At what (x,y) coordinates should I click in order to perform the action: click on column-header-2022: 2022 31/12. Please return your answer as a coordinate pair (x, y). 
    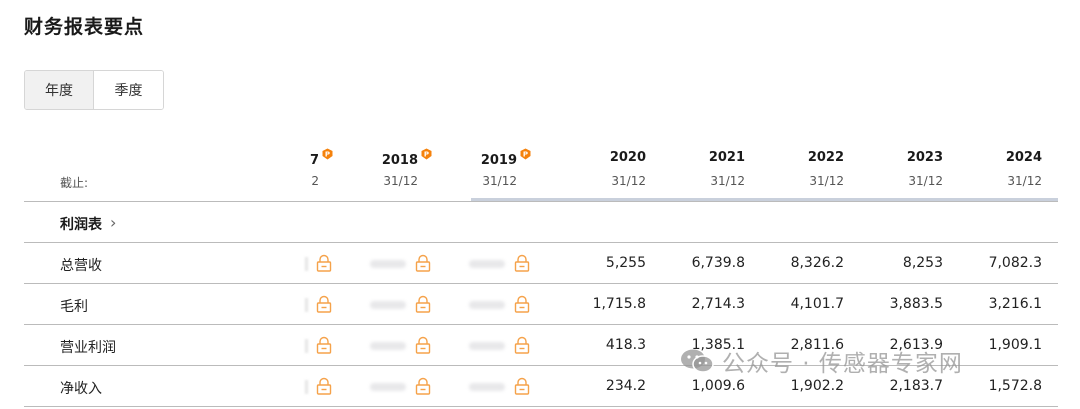
    Looking at the image, I should click on (826, 168).